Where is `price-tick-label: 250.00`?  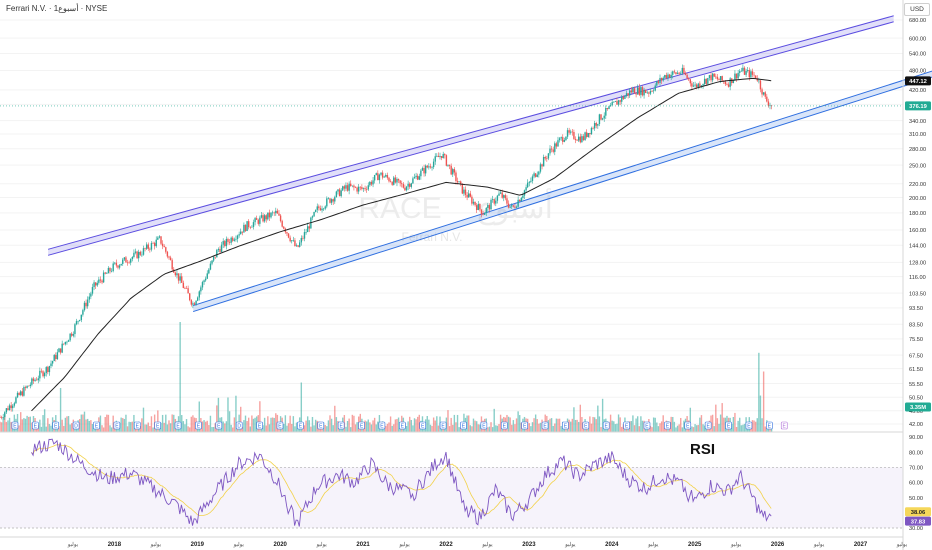
price-tick-label: 250.00 is located at coordinates (917, 166).